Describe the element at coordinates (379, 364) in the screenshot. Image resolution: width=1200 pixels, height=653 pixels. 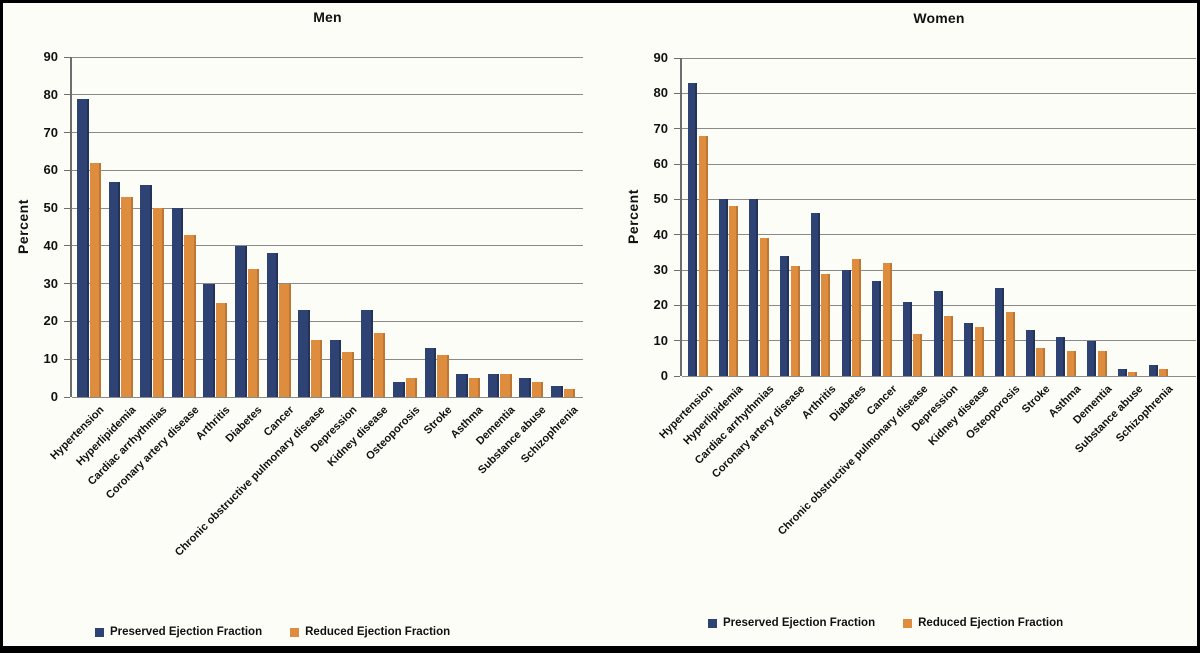
I see `bar-reduced-kidney-disease` at that location.